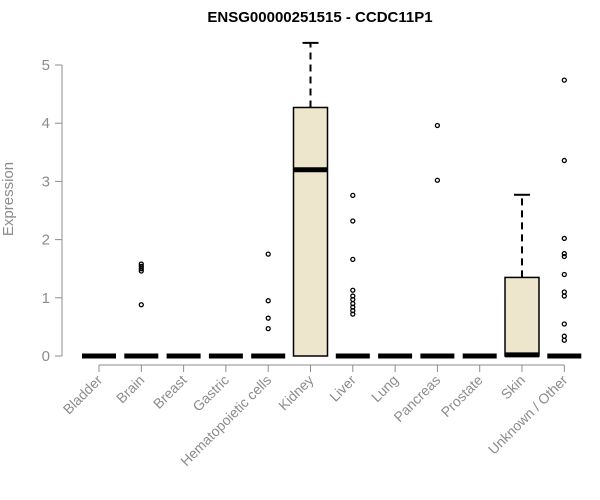  I want to click on chart-title: ENSG00000251515 - CCDC11P1, so click(319, 17).